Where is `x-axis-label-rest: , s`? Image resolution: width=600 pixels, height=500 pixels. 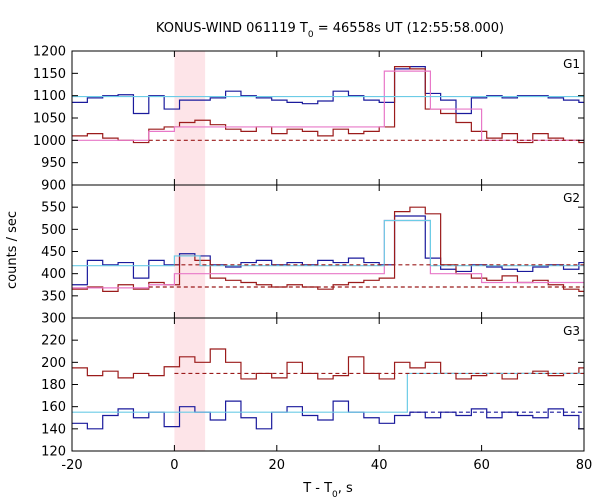 x-axis-label-rest: , s is located at coordinates (345, 488).